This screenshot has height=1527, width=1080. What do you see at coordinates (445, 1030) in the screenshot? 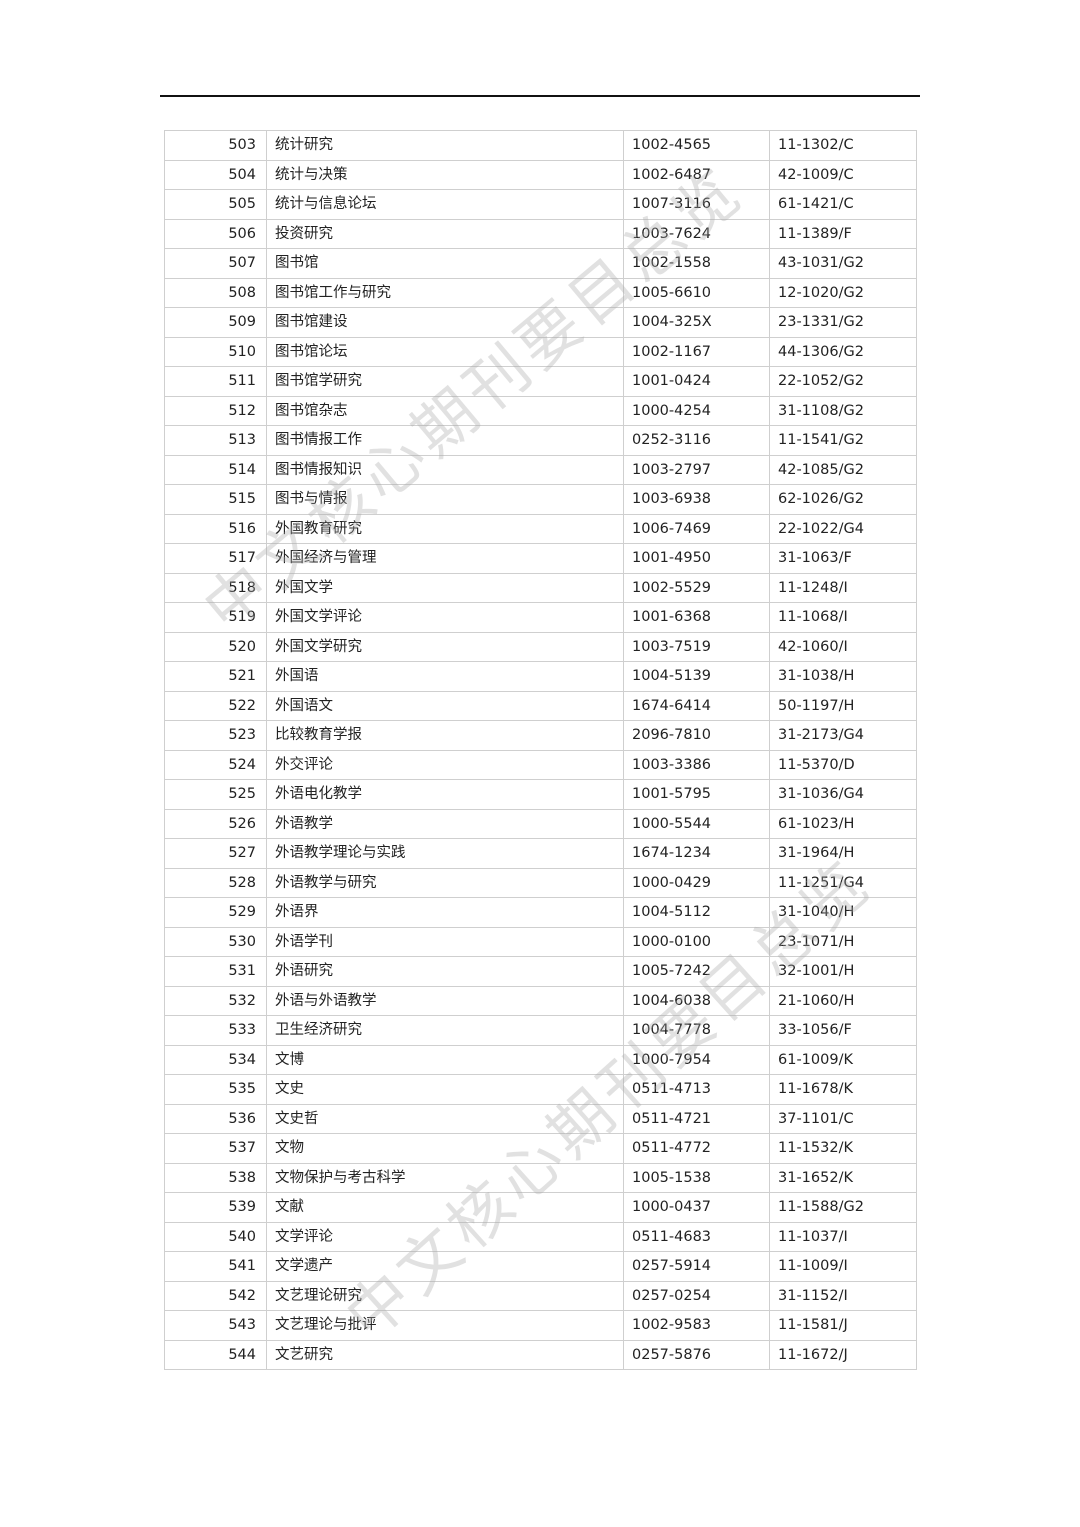
I see `journal-name: 卫生经济研究` at bounding box center [445, 1030].